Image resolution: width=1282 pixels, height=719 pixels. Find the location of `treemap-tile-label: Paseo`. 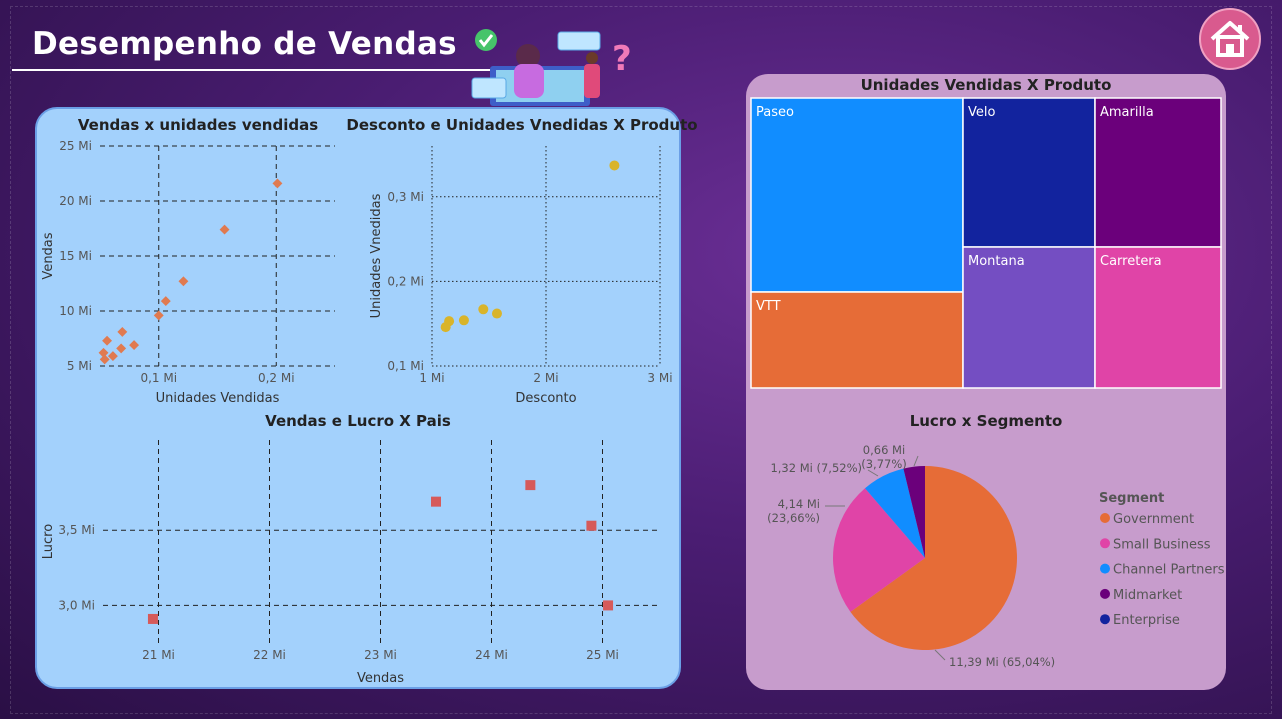

treemap-tile-label: Paseo is located at coordinates (775, 112).